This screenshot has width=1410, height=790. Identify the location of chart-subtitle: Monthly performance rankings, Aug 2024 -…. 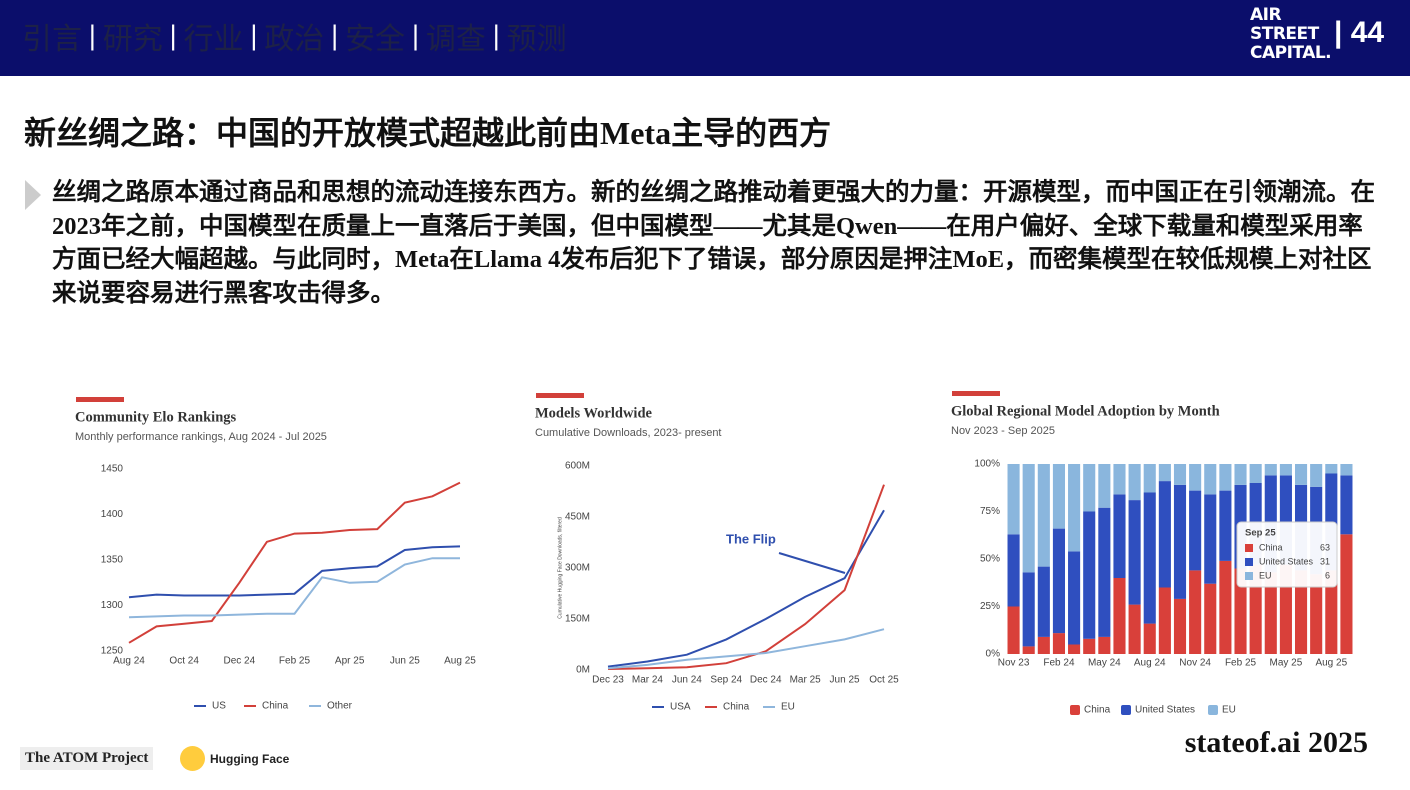
(201, 437).